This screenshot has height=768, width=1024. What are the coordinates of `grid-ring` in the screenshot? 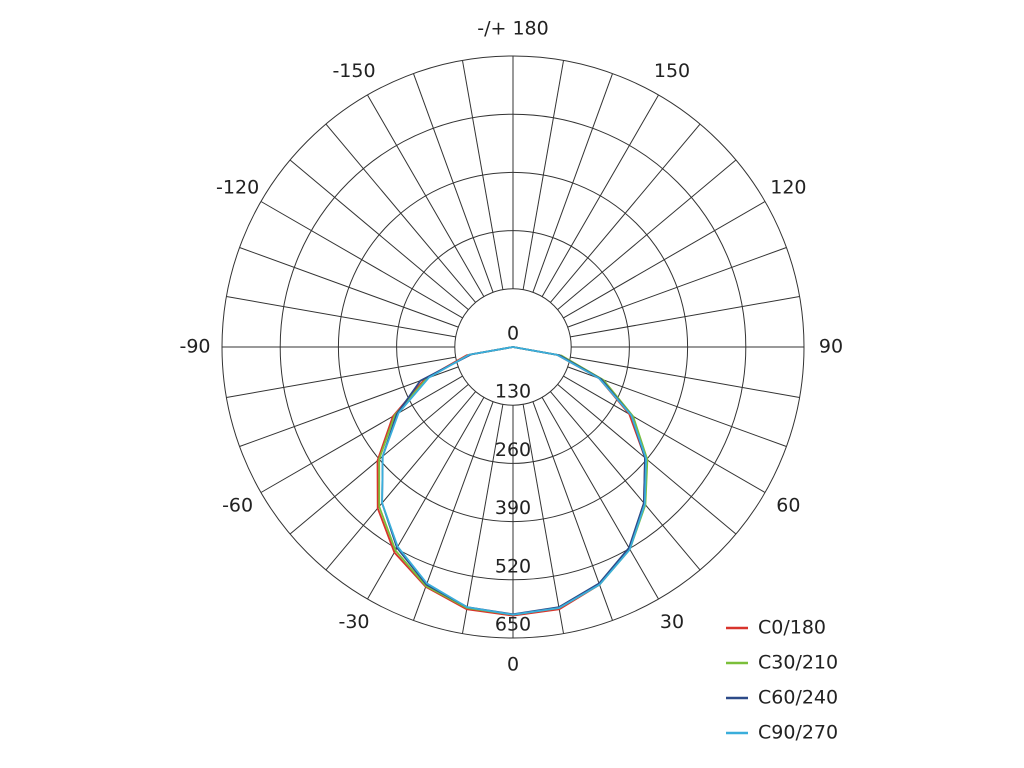 It's located at (513, 347).